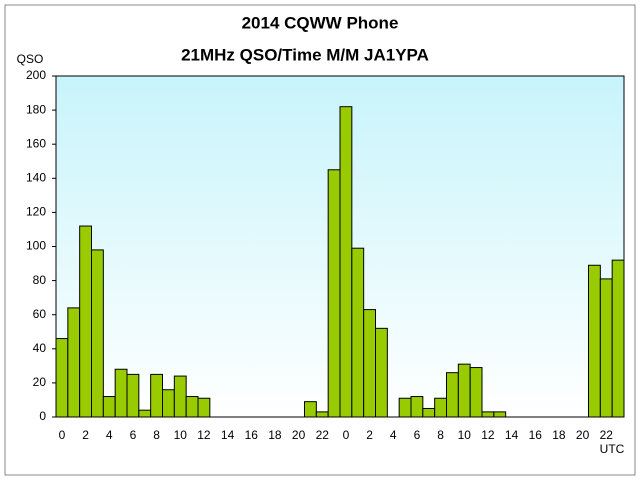 Image resolution: width=640 pixels, height=480 pixels. Describe the element at coordinates (40, 382) in the screenshot. I see `y-tick-label: 20` at that location.